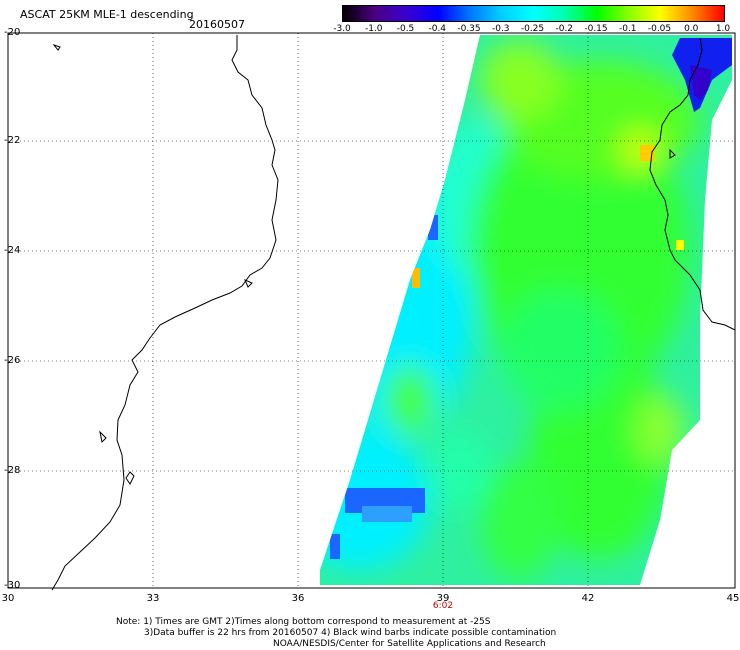 This screenshot has height=650, width=740. What do you see at coordinates (373, 29) in the screenshot?
I see `colorbar-tick-label: -1.0` at bounding box center [373, 29].